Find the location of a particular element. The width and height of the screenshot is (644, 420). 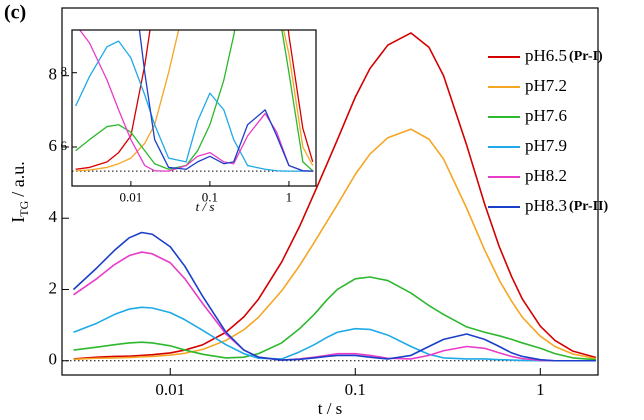

series-group is located at coordinates (194, 101).